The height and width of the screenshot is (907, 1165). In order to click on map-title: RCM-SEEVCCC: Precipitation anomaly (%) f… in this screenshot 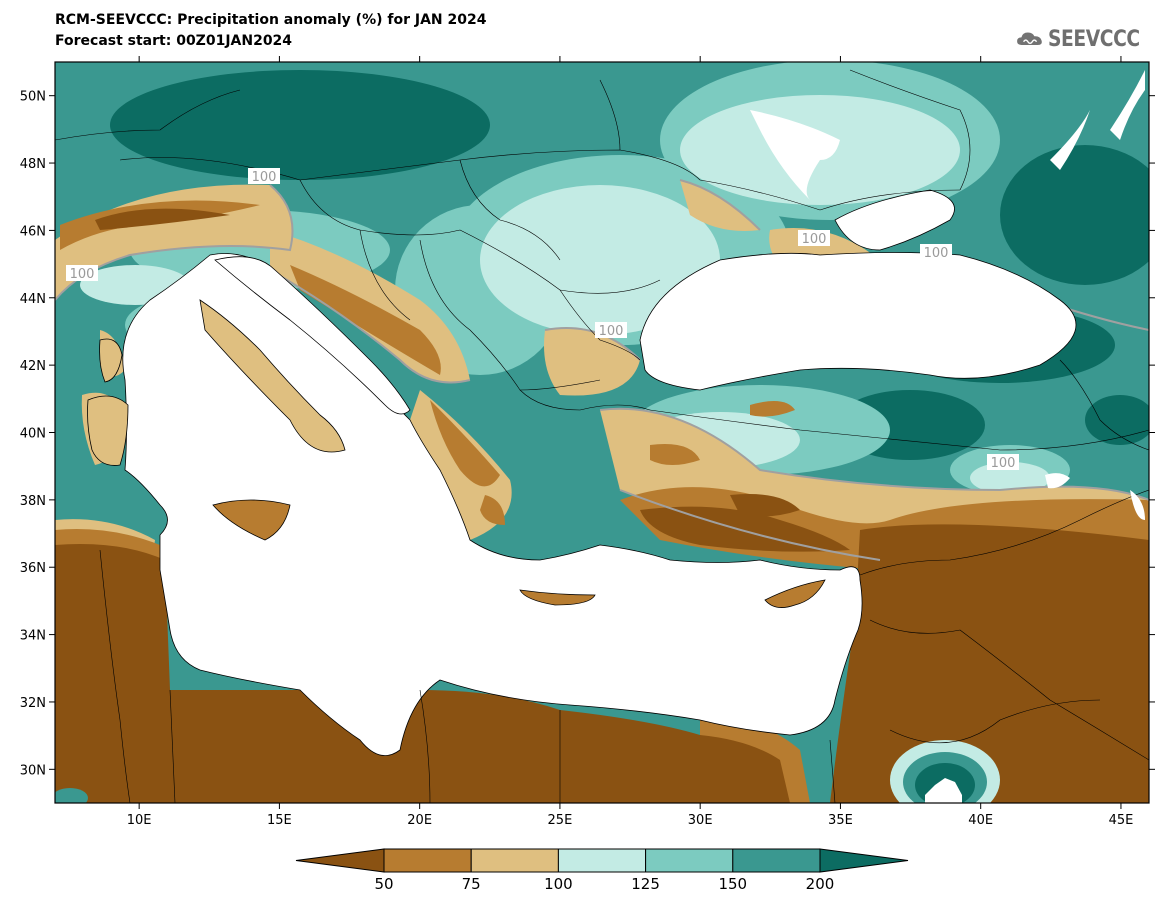, I will do `click(271, 20)`.